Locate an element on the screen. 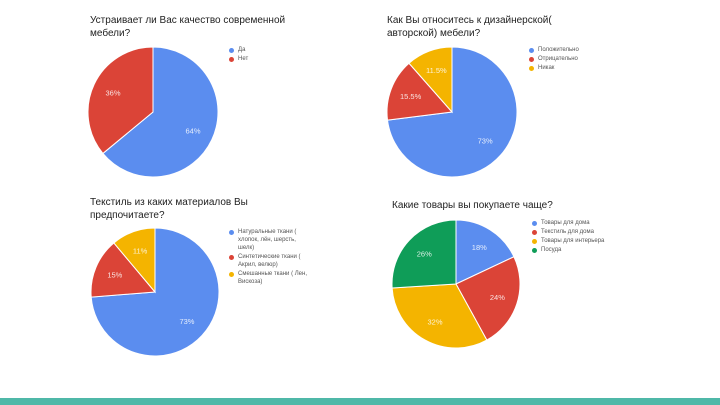  slice-data-label: 11% is located at coordinates (140, 251).